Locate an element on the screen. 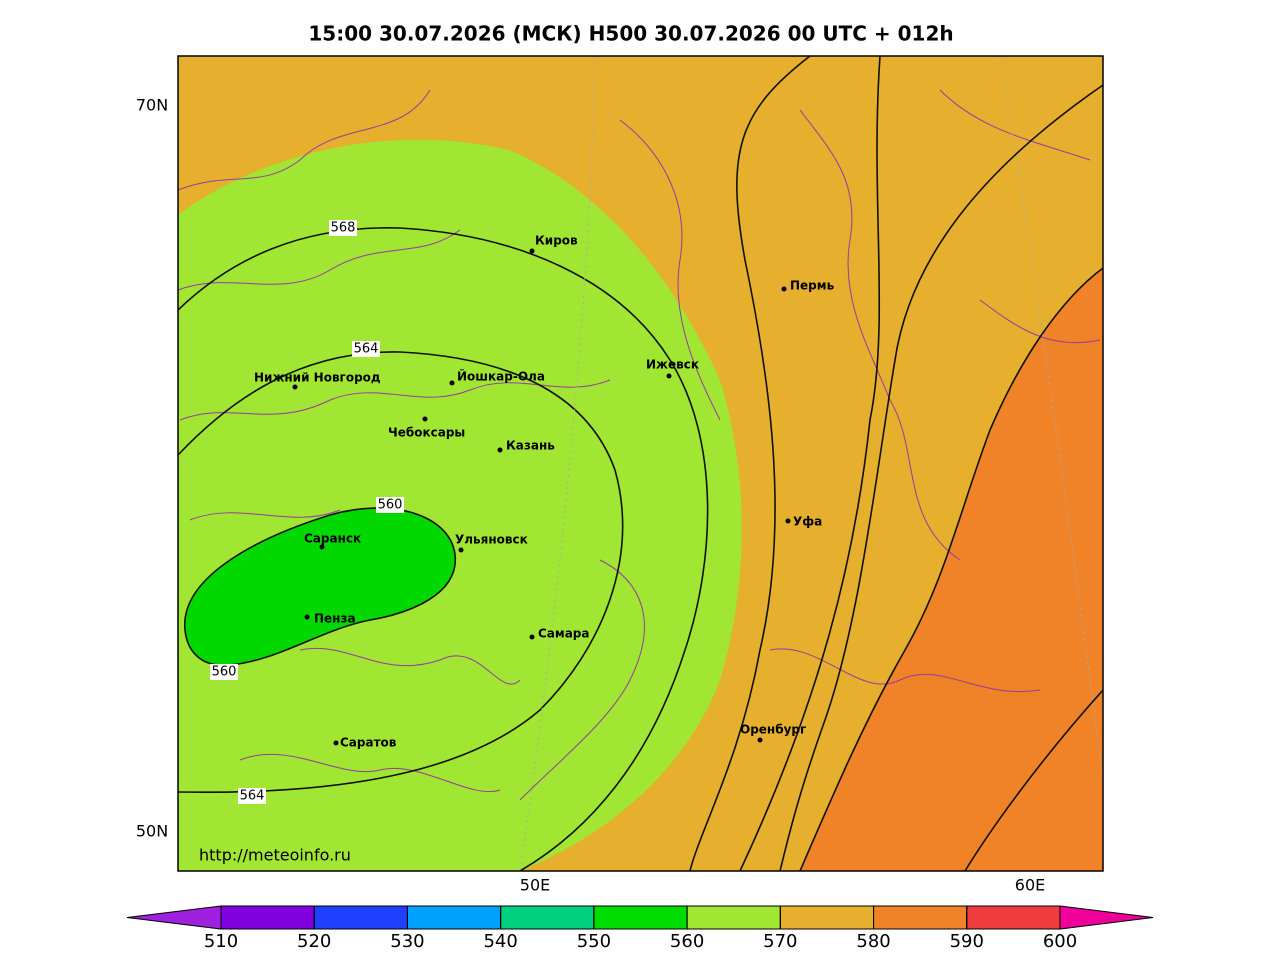  contour-label: 568 is located at coordinates (343, 228).